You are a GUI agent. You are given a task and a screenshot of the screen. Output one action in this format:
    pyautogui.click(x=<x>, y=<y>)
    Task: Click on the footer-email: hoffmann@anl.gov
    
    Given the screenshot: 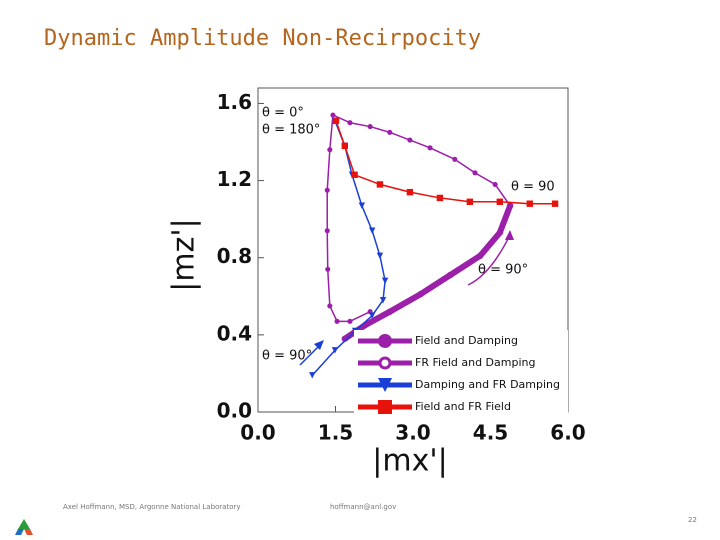 What is the action you would take?
    pyautogui.click(x=363, y=507)
    